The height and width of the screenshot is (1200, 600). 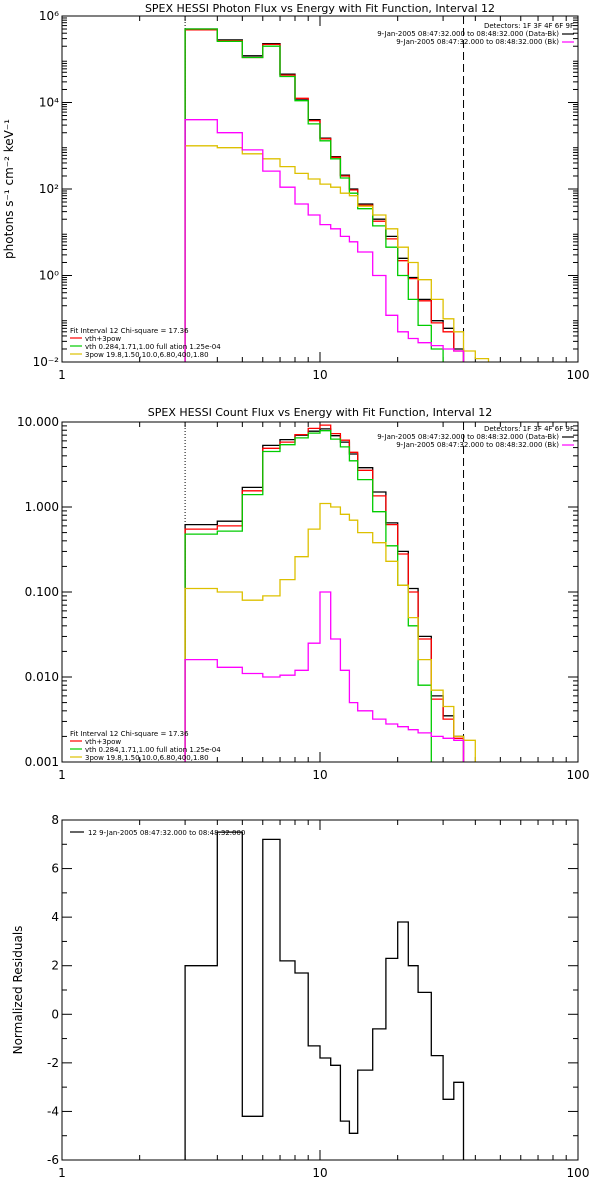 I want to click on y-tick-label: 1.000, so click(x=42, y=507).